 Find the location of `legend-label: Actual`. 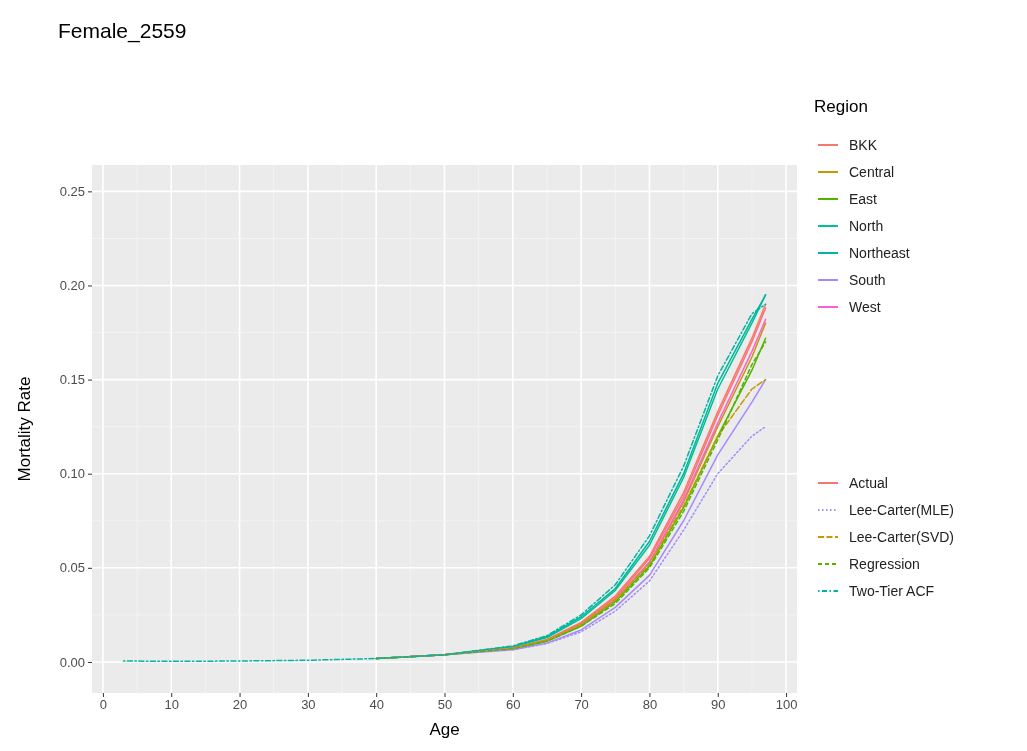

legend-label: Actual is located at coordinates (868, 483).